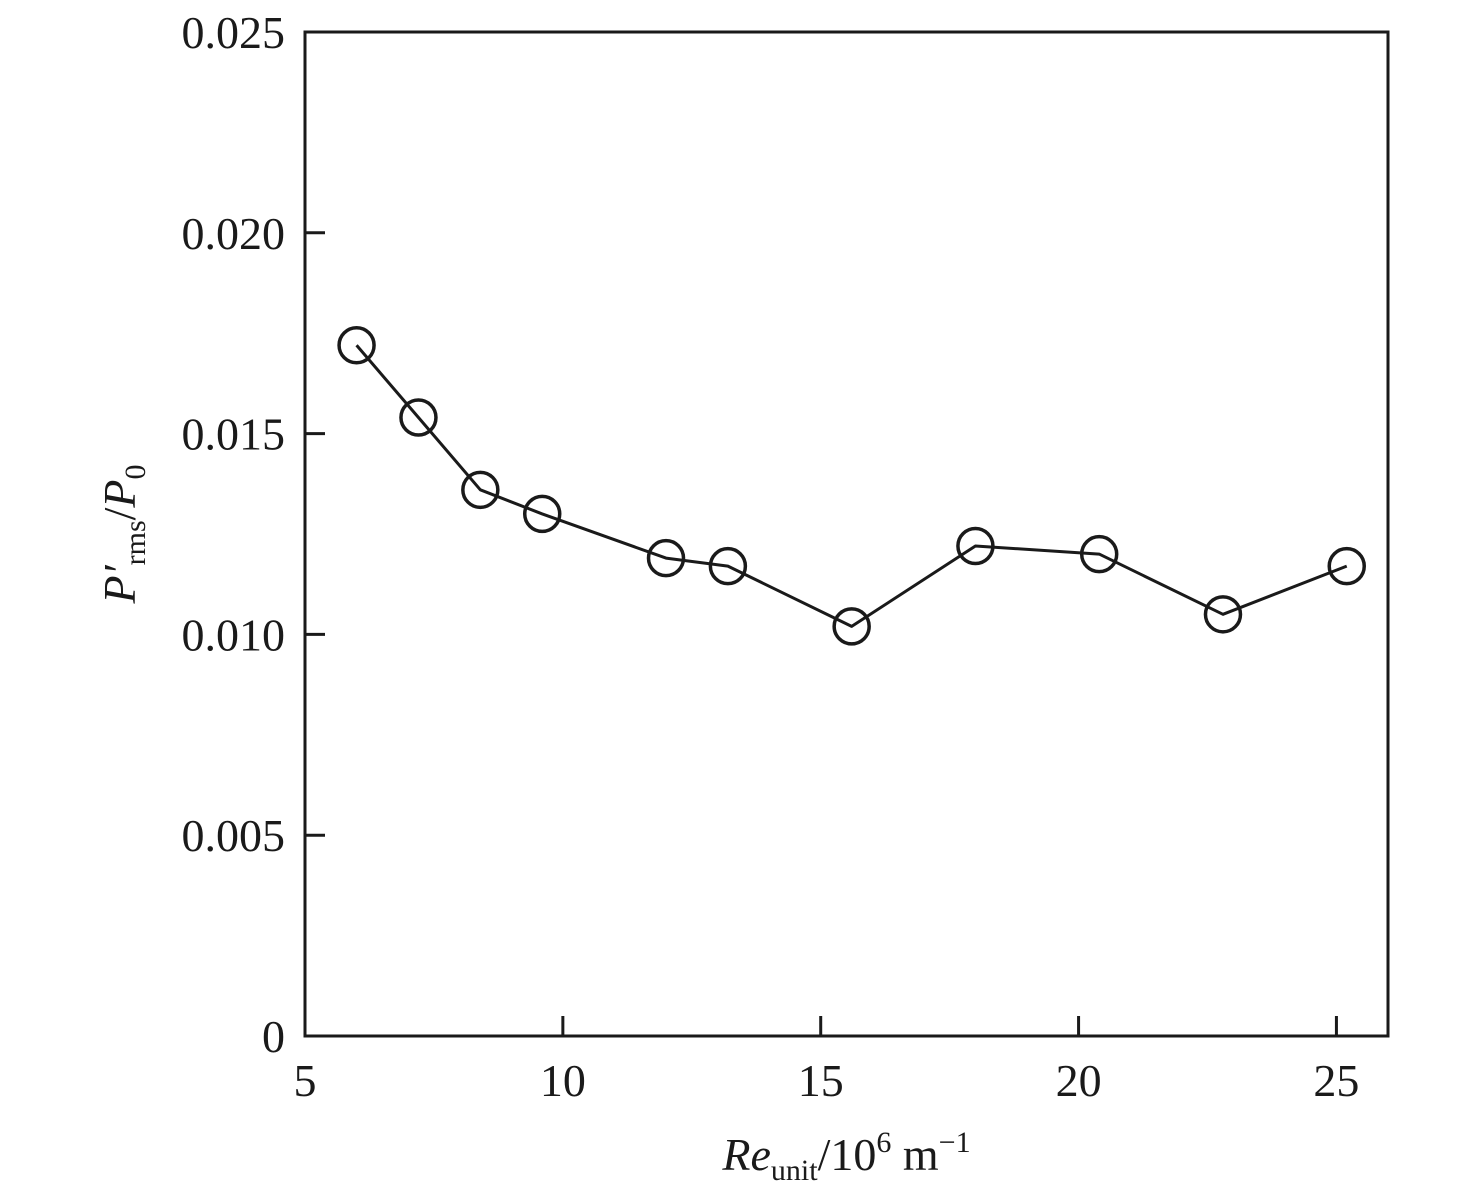 Image resolution: width=1476 pixels, height=1196 pixels. I want to click on x-axis-title-unit-exponent: 6, so click(883, 1142).